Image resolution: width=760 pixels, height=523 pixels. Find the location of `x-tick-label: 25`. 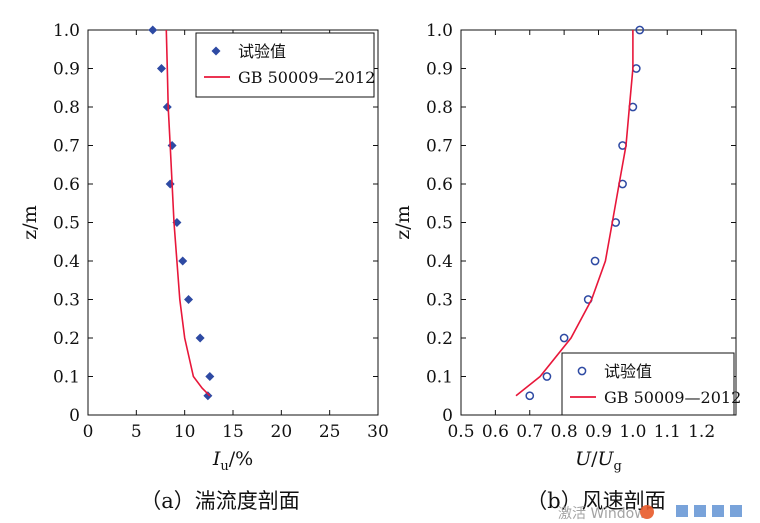

x-tick-label: 25 is located at coordinates (330, 432).